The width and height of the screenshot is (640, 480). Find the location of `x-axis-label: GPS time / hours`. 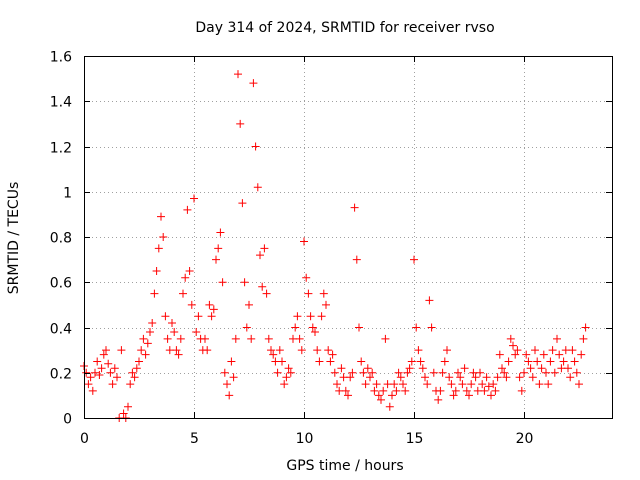

x-axis-label: GPS time / hours is located at coordinates (344, 466).